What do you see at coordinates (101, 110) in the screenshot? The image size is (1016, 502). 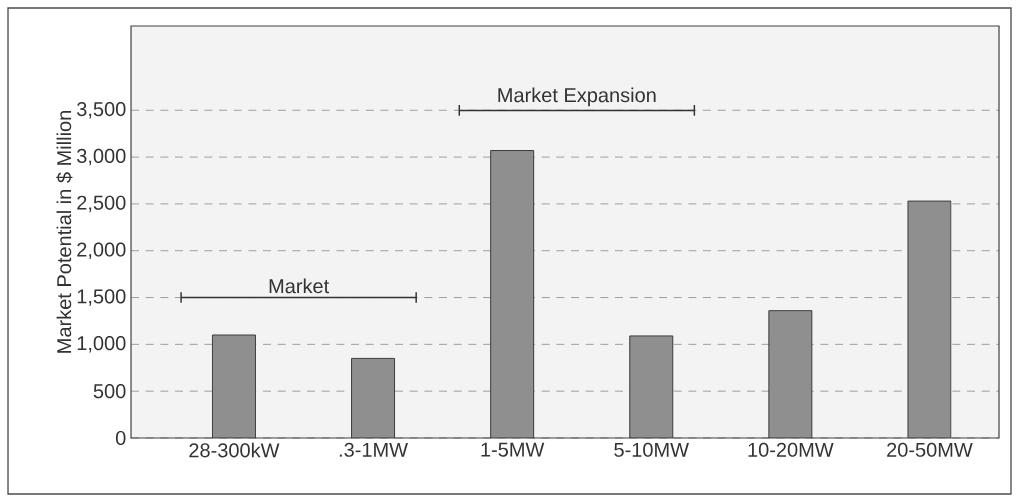 I see `y-tick-label: 3,500` at bounding box center [101, 110].